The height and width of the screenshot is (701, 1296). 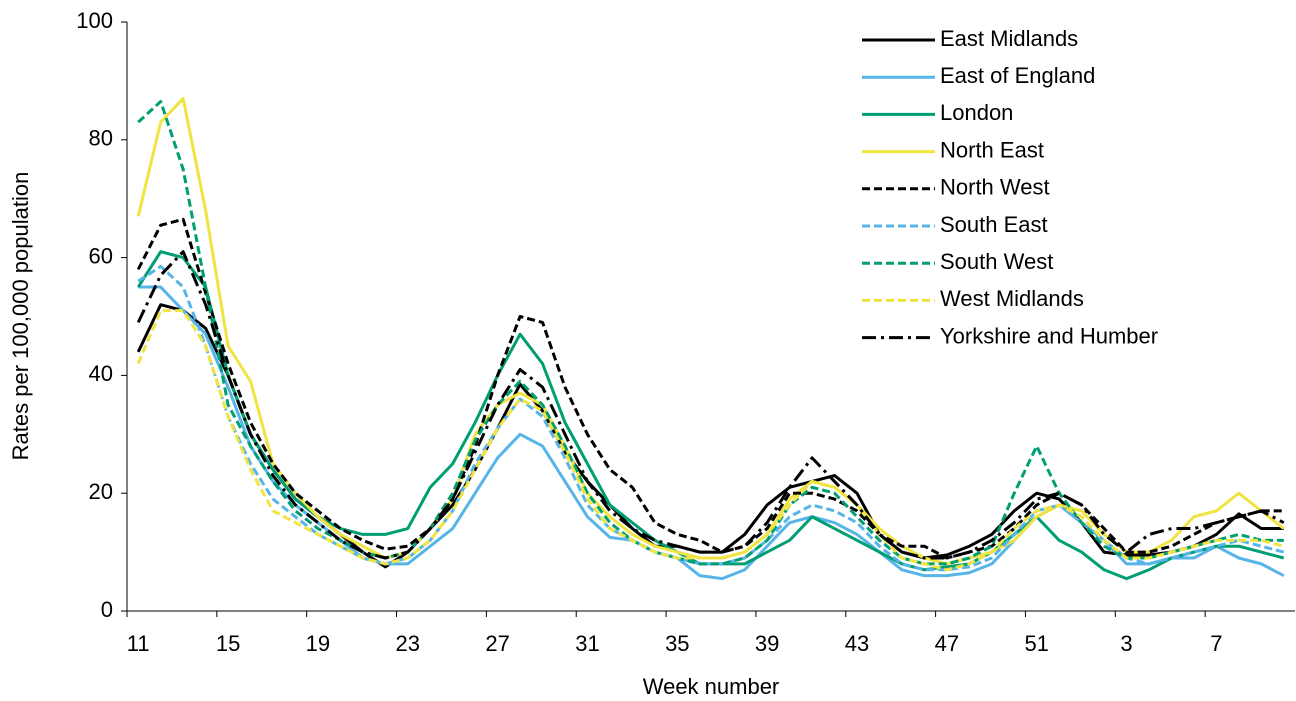 What do you see at coordinates (767, 643) in the screenshot?
I see `x-tick-label: 39` at bounding box center [767, 643].